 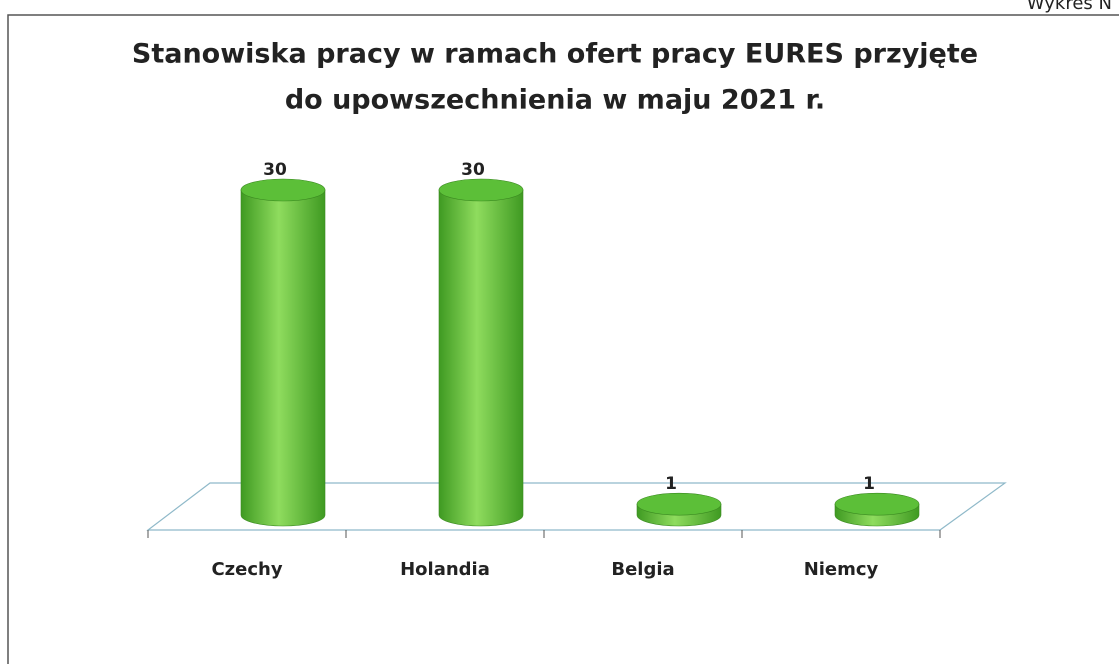 What do you see at coordinates (642, 569) in the screenshot?
I see `x-tick-label: Belgia` at bounding box center [642, 569].